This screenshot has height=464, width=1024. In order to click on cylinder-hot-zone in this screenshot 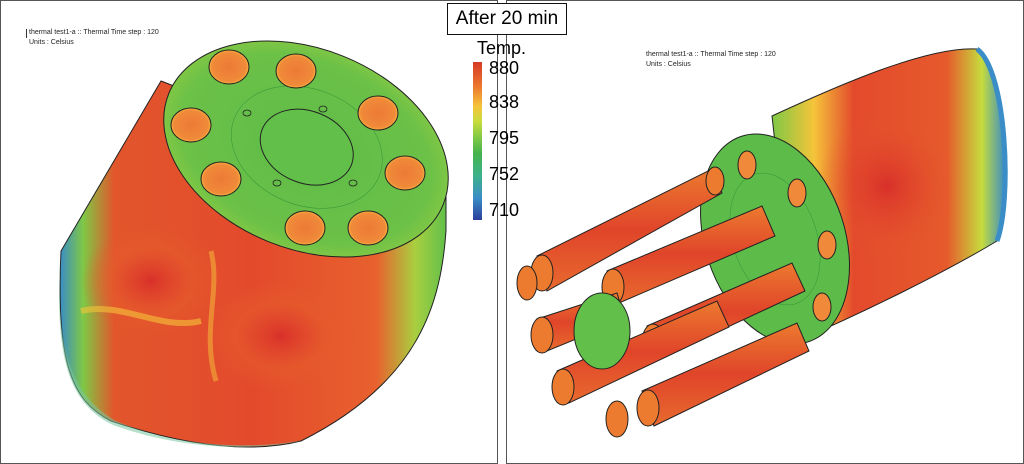, I will do `click(887, 186)`.